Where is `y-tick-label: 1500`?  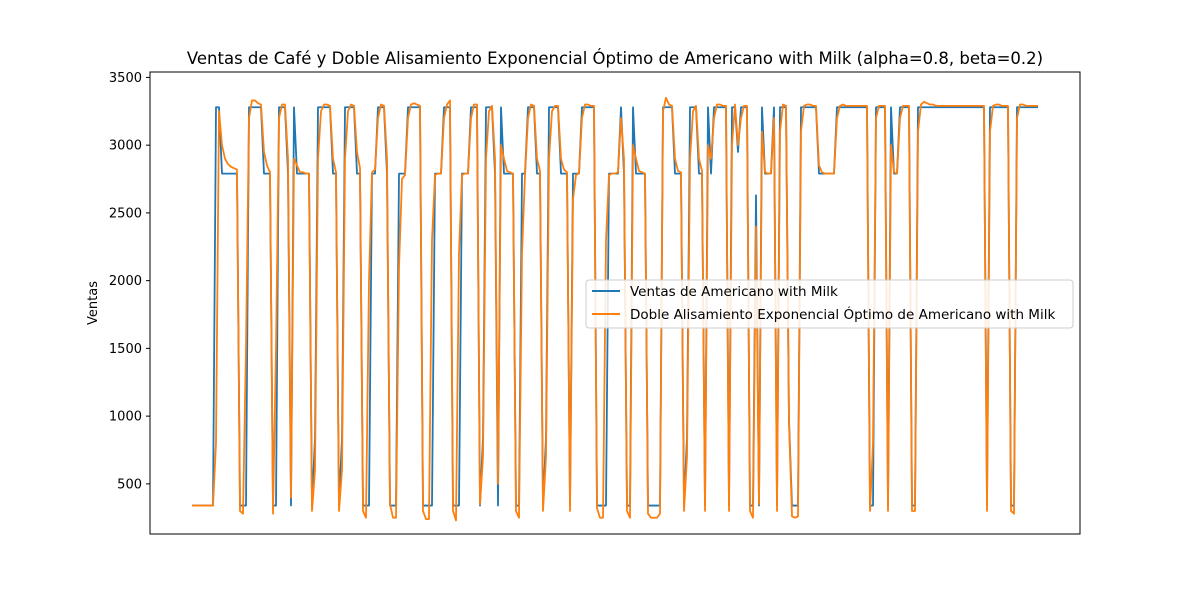
y-tick-label: 1500 is located at coordinates (125, 349).